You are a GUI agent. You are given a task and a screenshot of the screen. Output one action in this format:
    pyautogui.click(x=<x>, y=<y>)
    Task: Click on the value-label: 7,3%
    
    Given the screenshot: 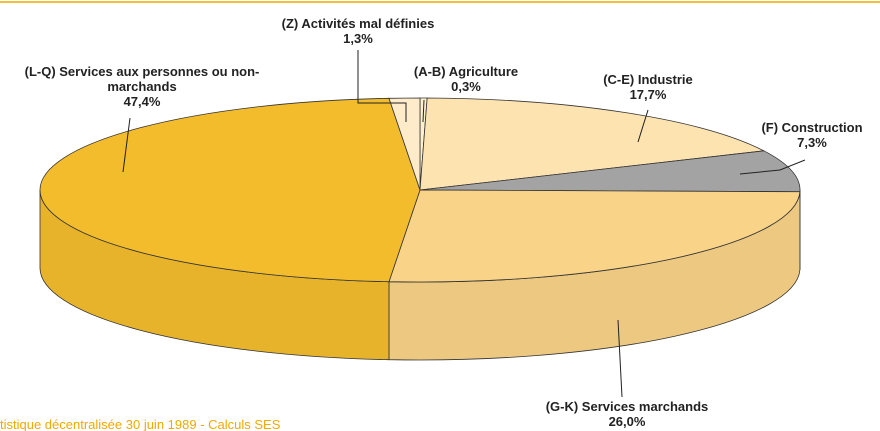 What is the action you would take?
    pyautogui.click(x=812, y=142)
    